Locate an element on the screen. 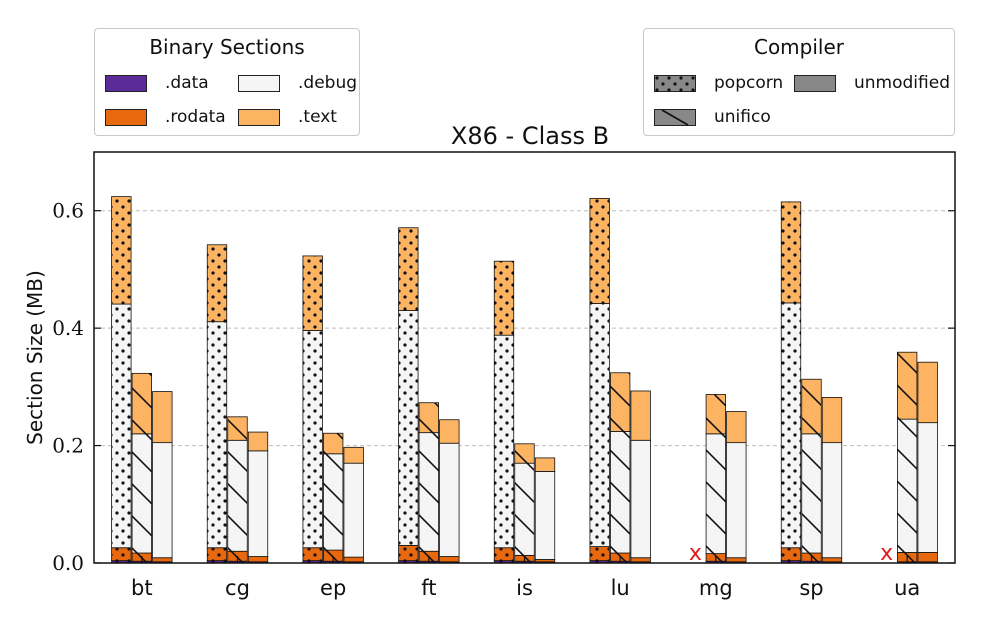 The height and width of the screenshot is (623, 996). x-tick-label-ep: ep is located at coordinates (333, 588).